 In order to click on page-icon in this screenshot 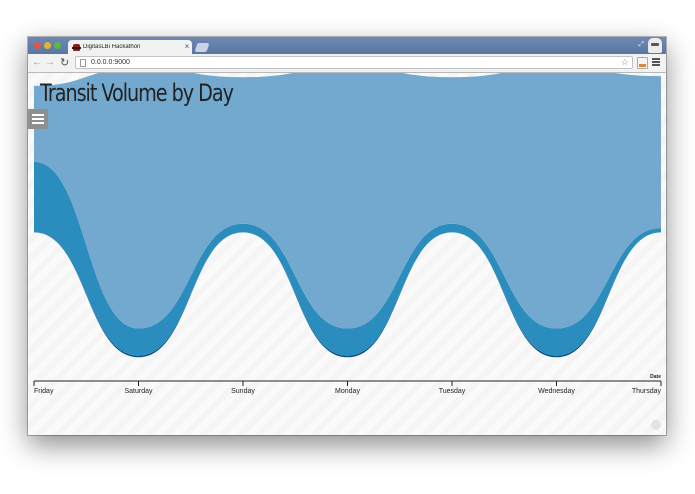, I will do `click(83, 63)`.